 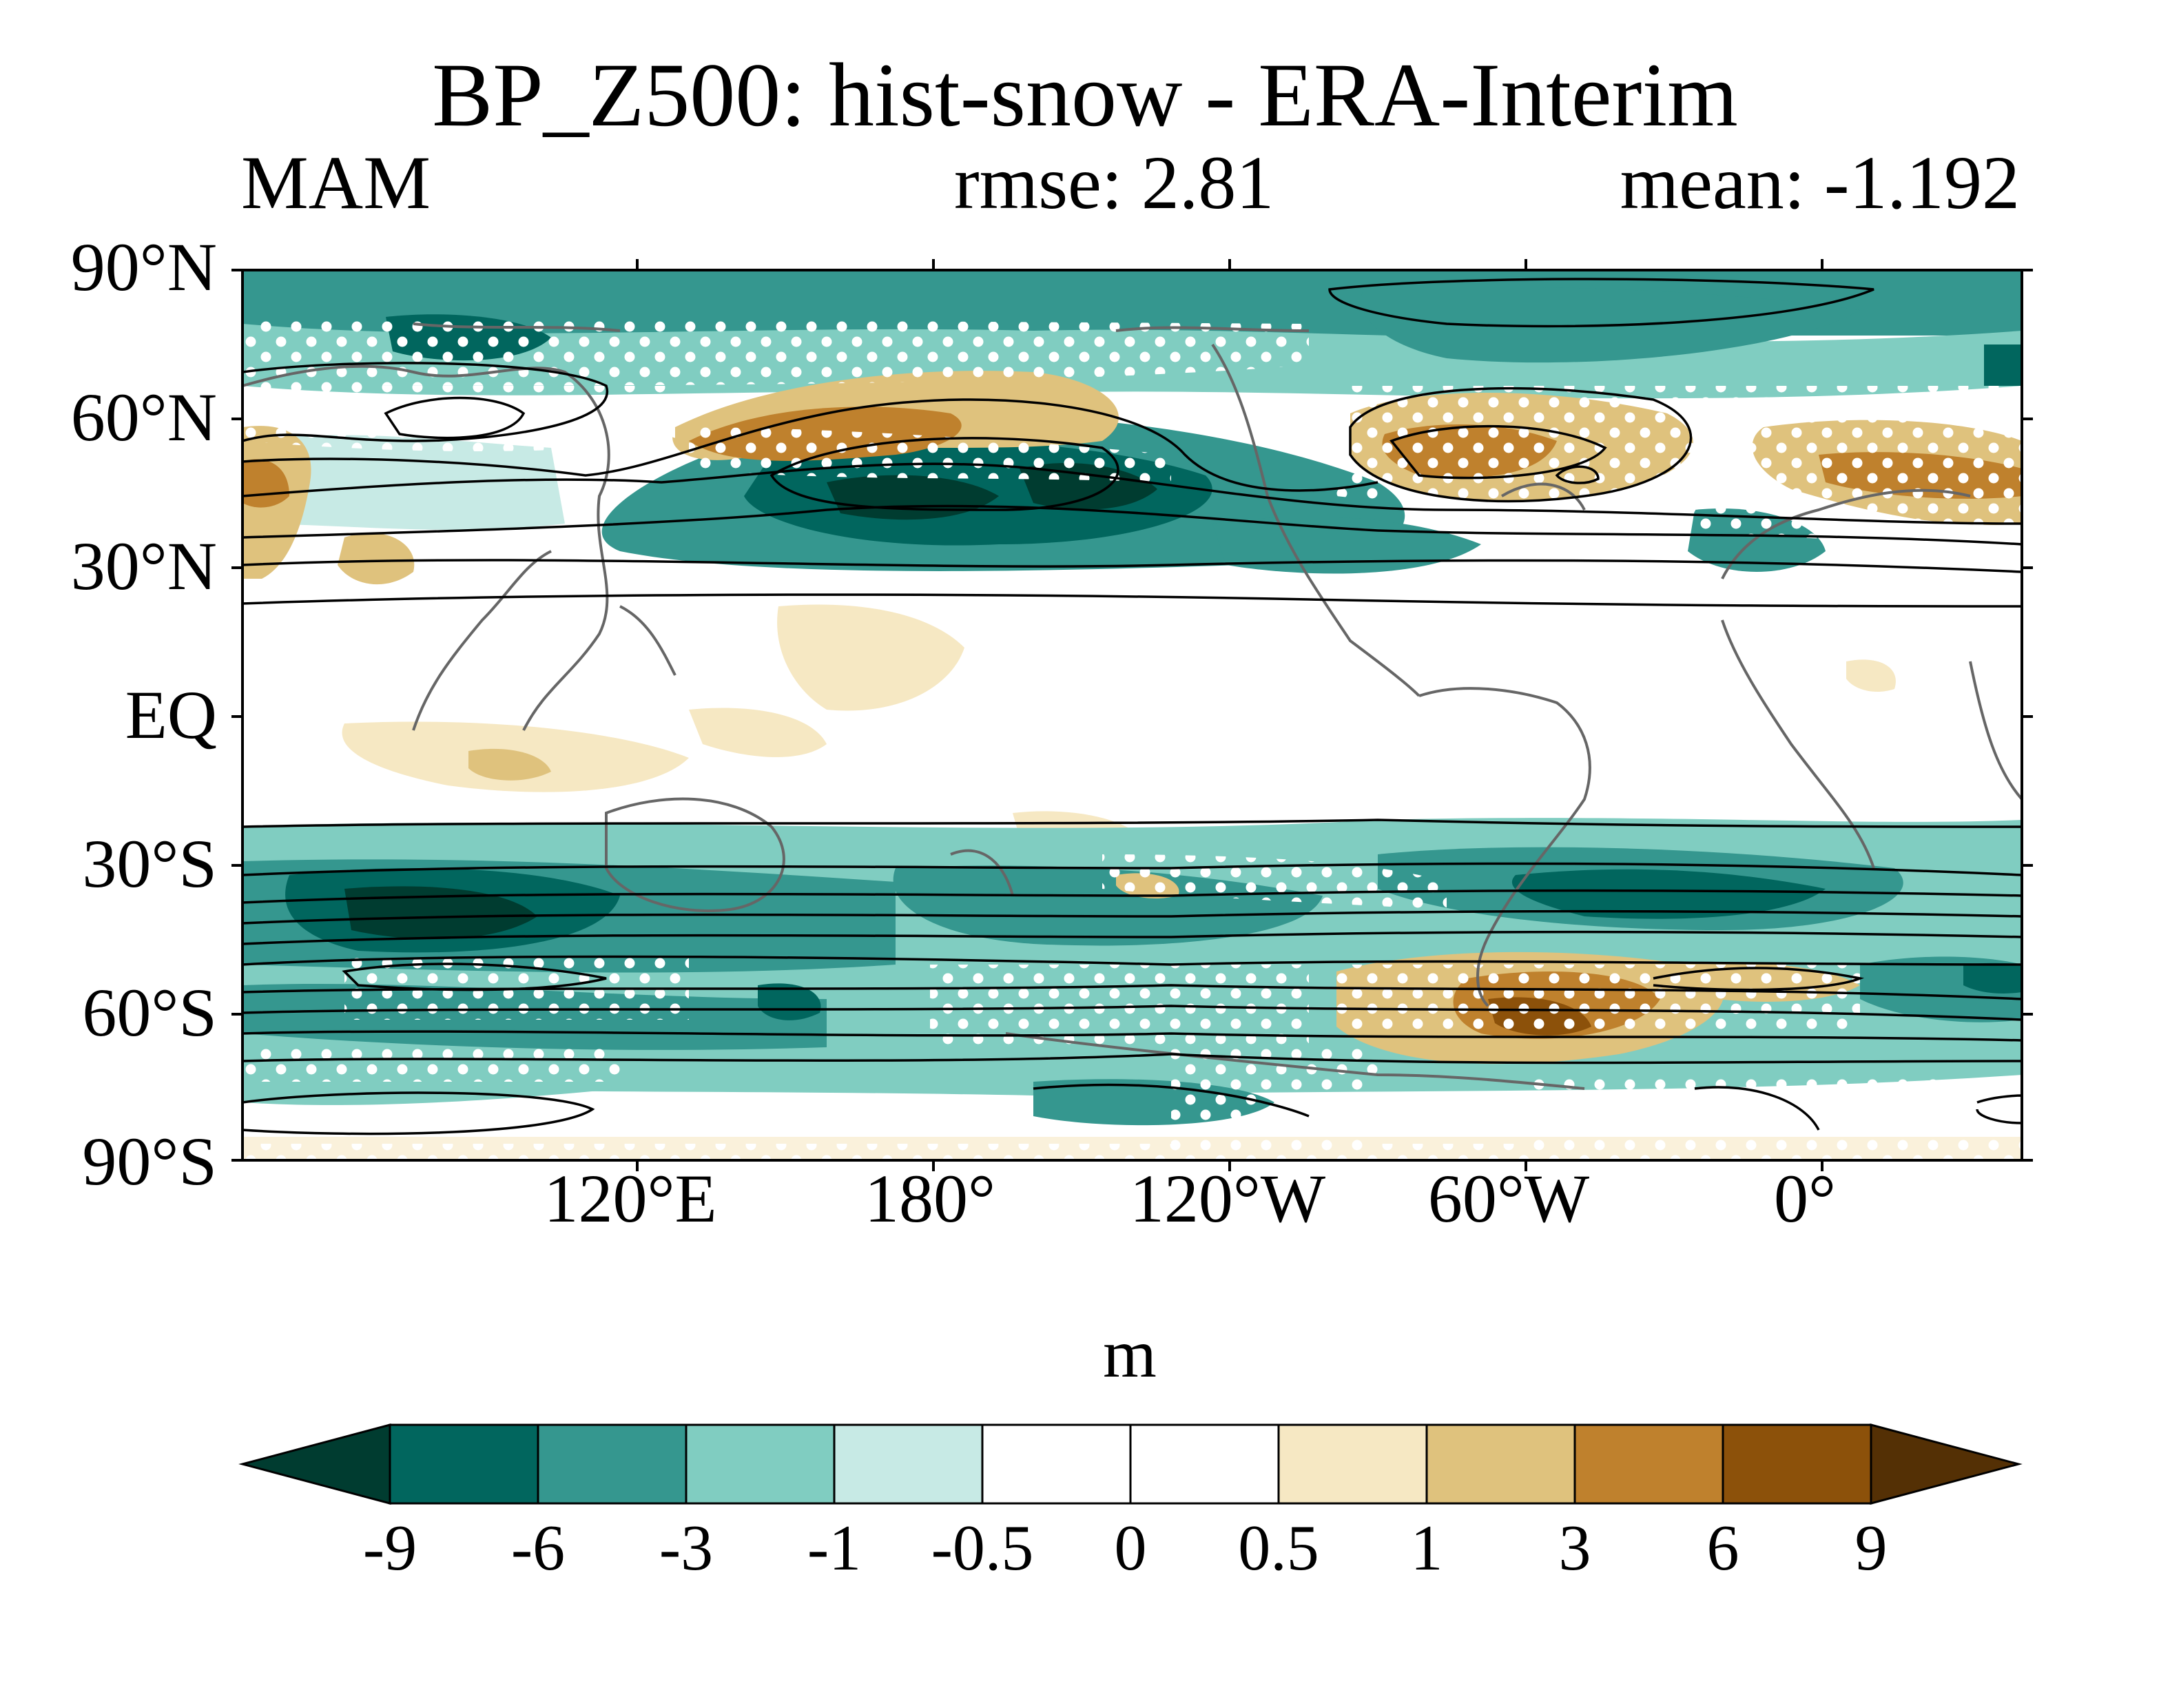 What do you see at coordinates (982, 1548) in the screenshot?
I see `colorbar-tick-label: -0.5` at bounding box center [982, 1548].